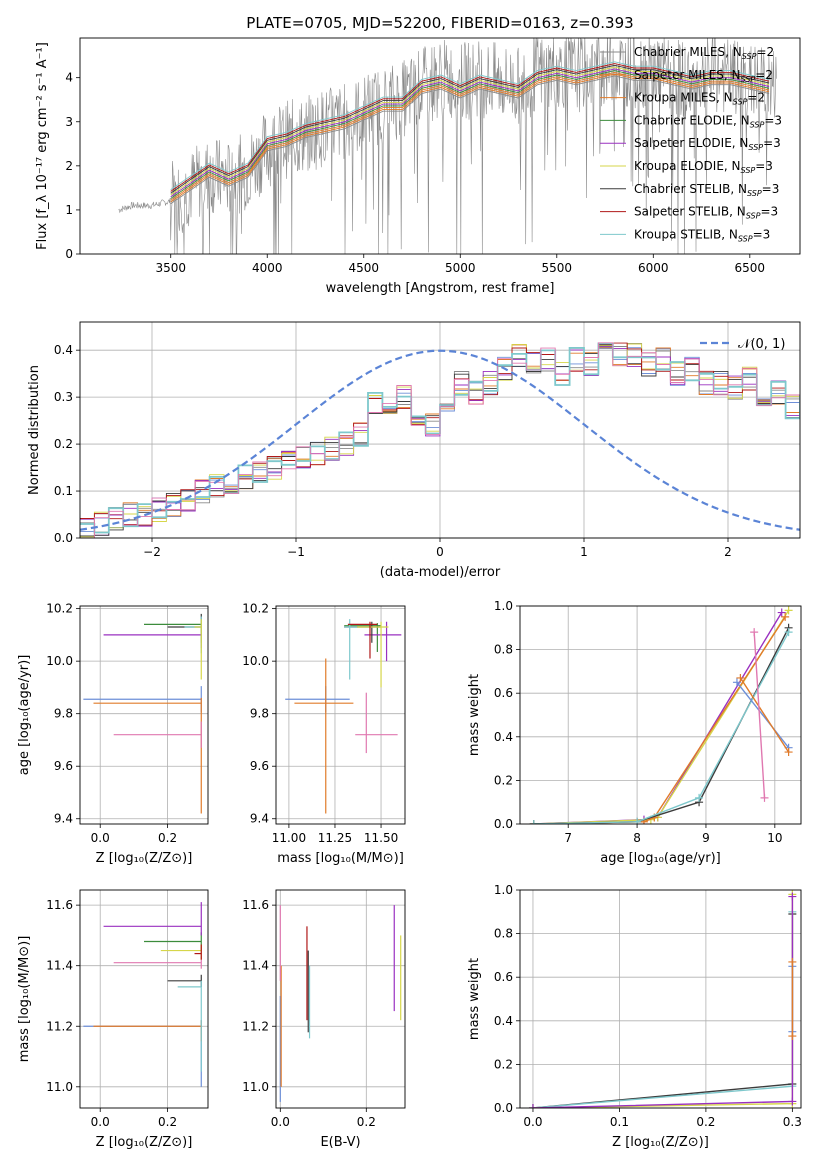  Describe the element at coordinates (59, 966) in the screenshot. I see `y-tick-label: 11.4` at that location.